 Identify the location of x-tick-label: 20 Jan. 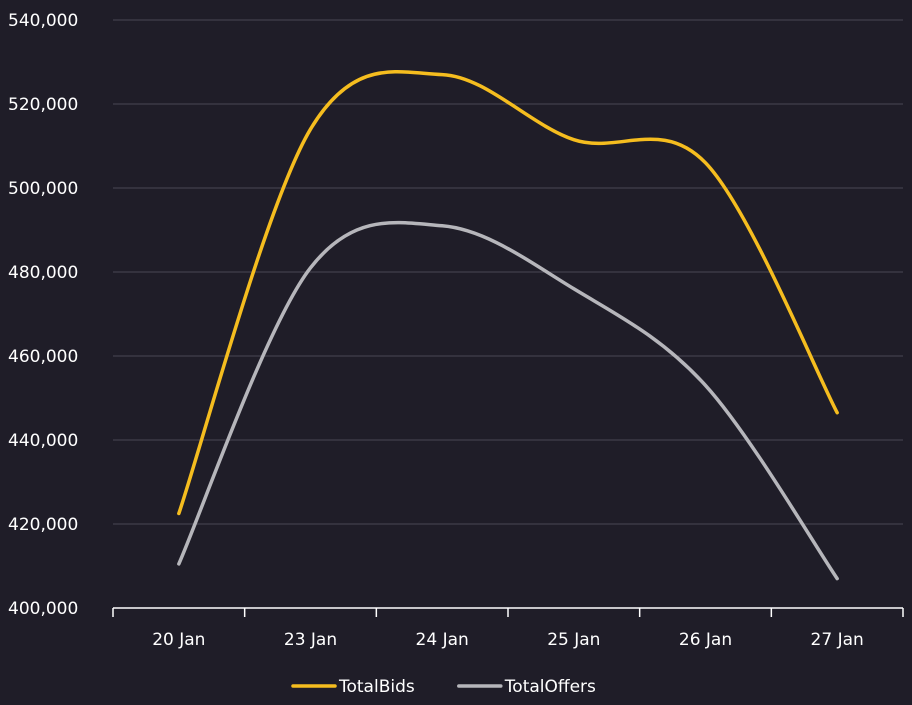
(178, 640).